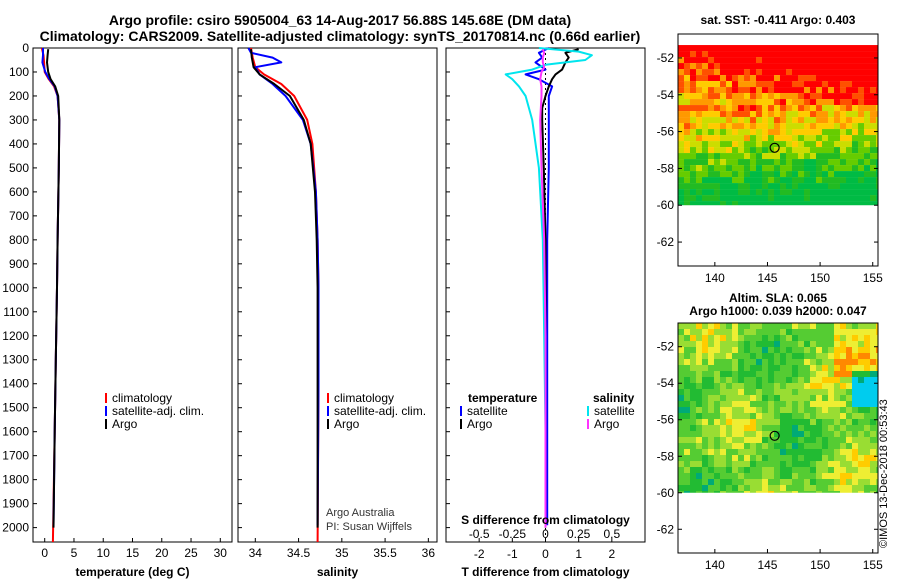  I want to click on sst-map-title: sat. SST: -0.411 Argo: 0.403, so click(778, 20).